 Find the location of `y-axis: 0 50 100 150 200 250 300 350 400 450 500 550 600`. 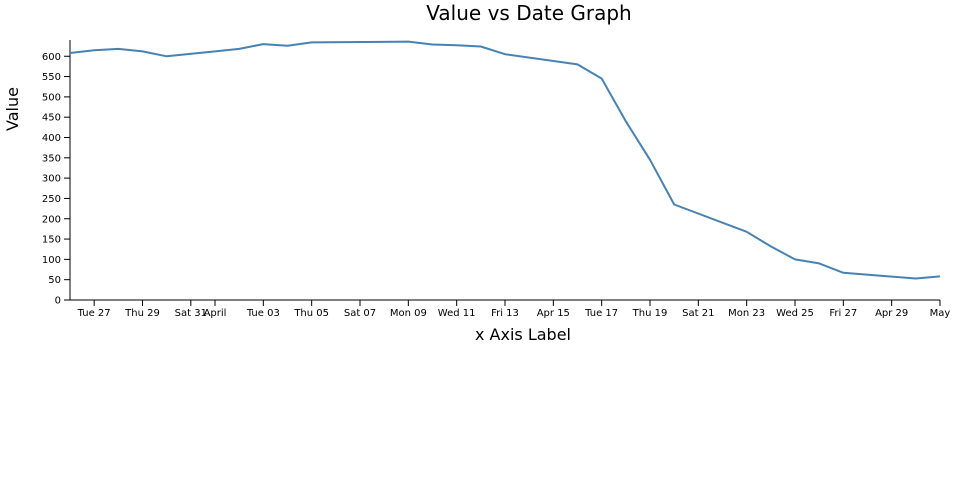

y-axis: 0 50 100 150 200 250 300 350 400 450 500 550 600 is located at coordinates (56, 173).